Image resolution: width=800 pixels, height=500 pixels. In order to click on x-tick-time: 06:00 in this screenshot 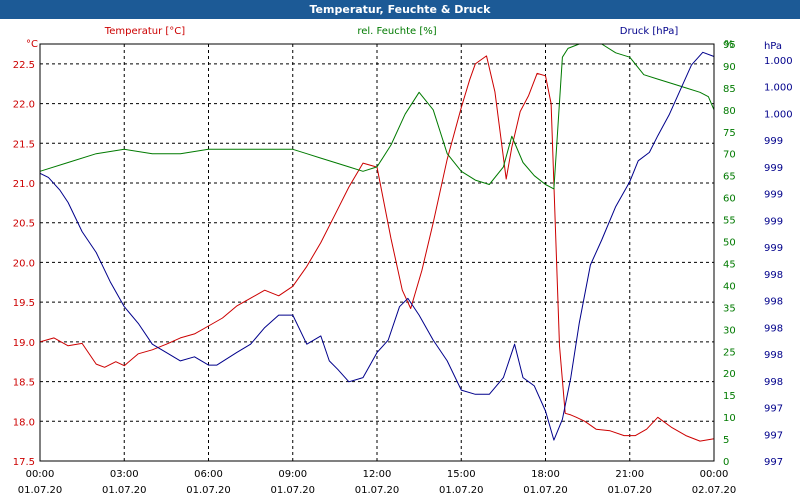, I will do `click(208, 474)`.